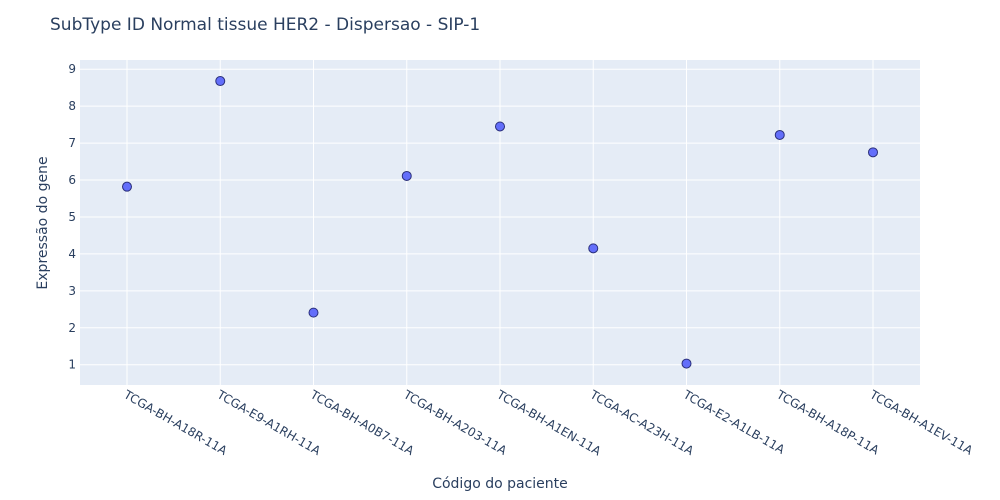  What do you see at coordinates (43, 222) in the screenshot?
I see `y-axis-title: Expressão do gene` at bounding box center [43, 222].